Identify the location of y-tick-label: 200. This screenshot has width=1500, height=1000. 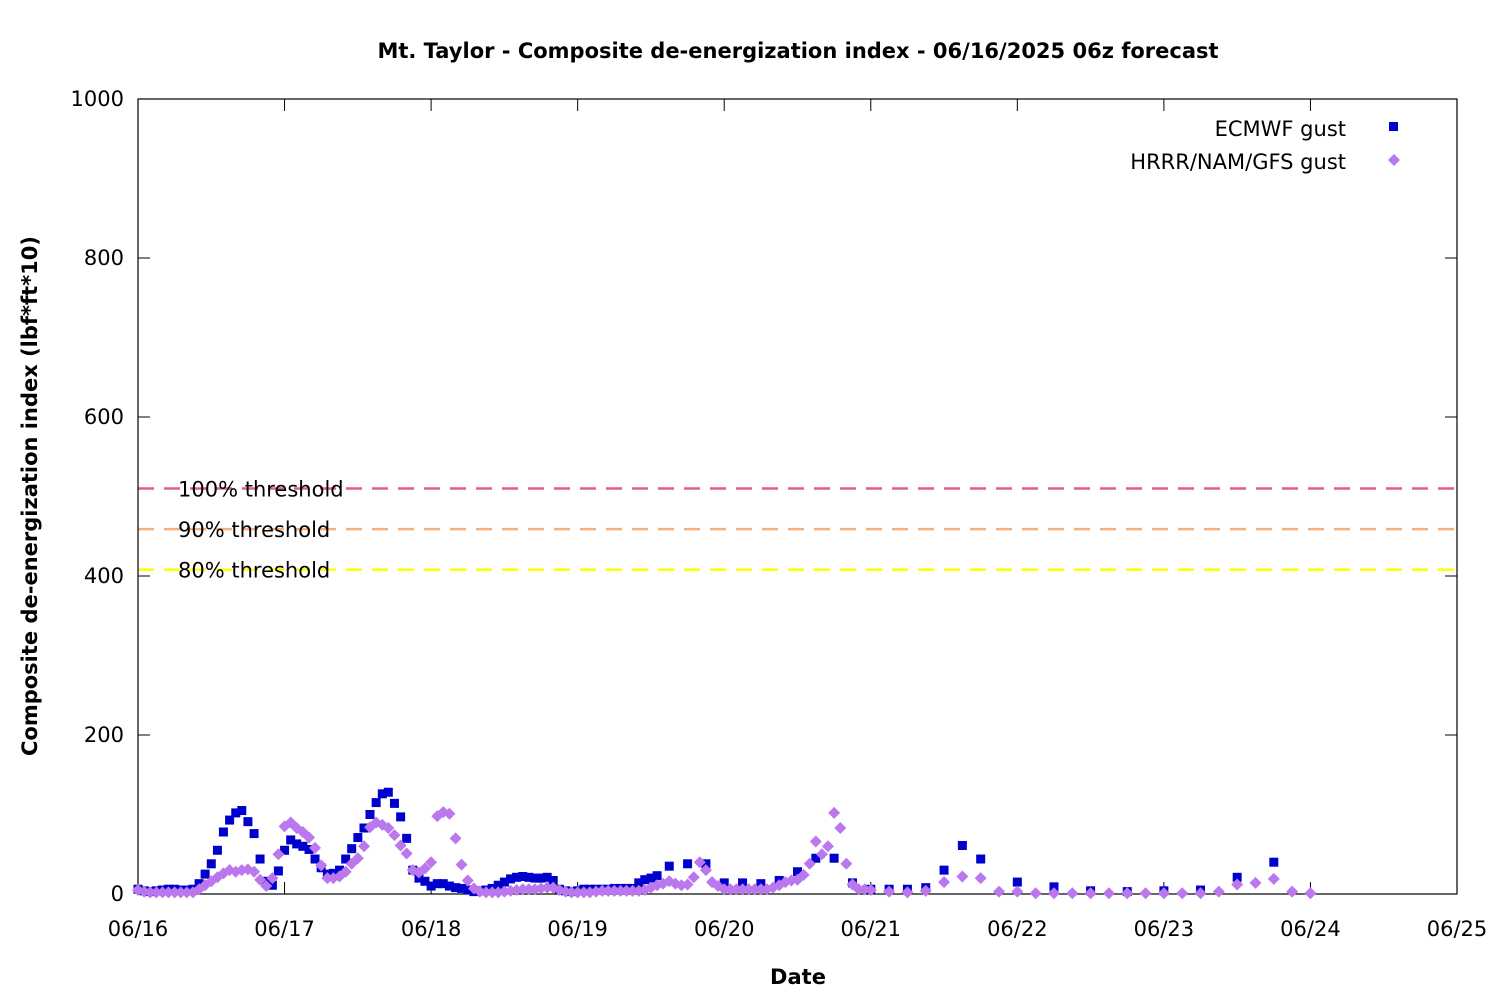
(104, 735).